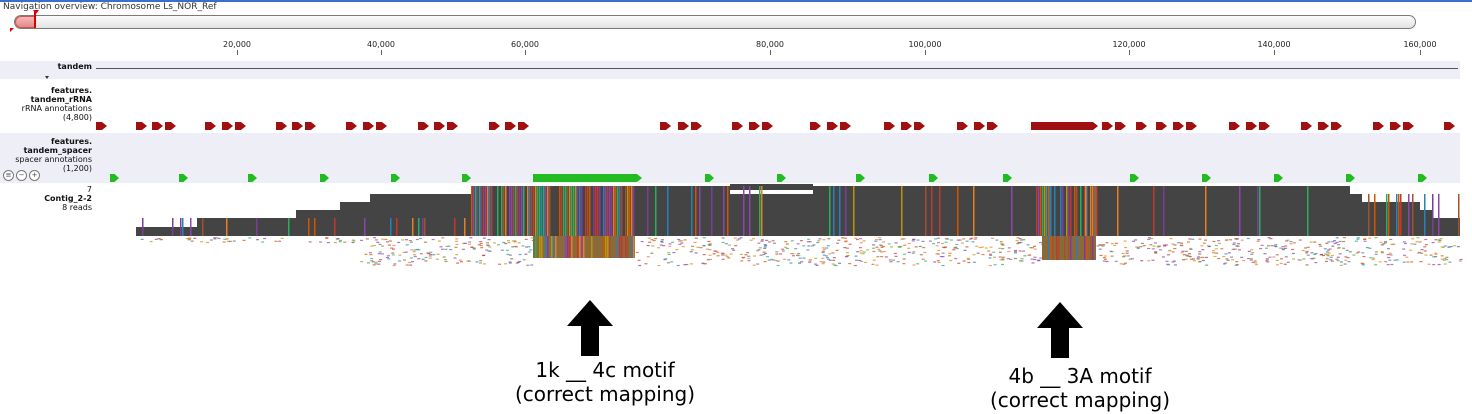 This screenshot has height=414, width=1472. I want to click on zoom-out-icon: −, so click(21, 175).